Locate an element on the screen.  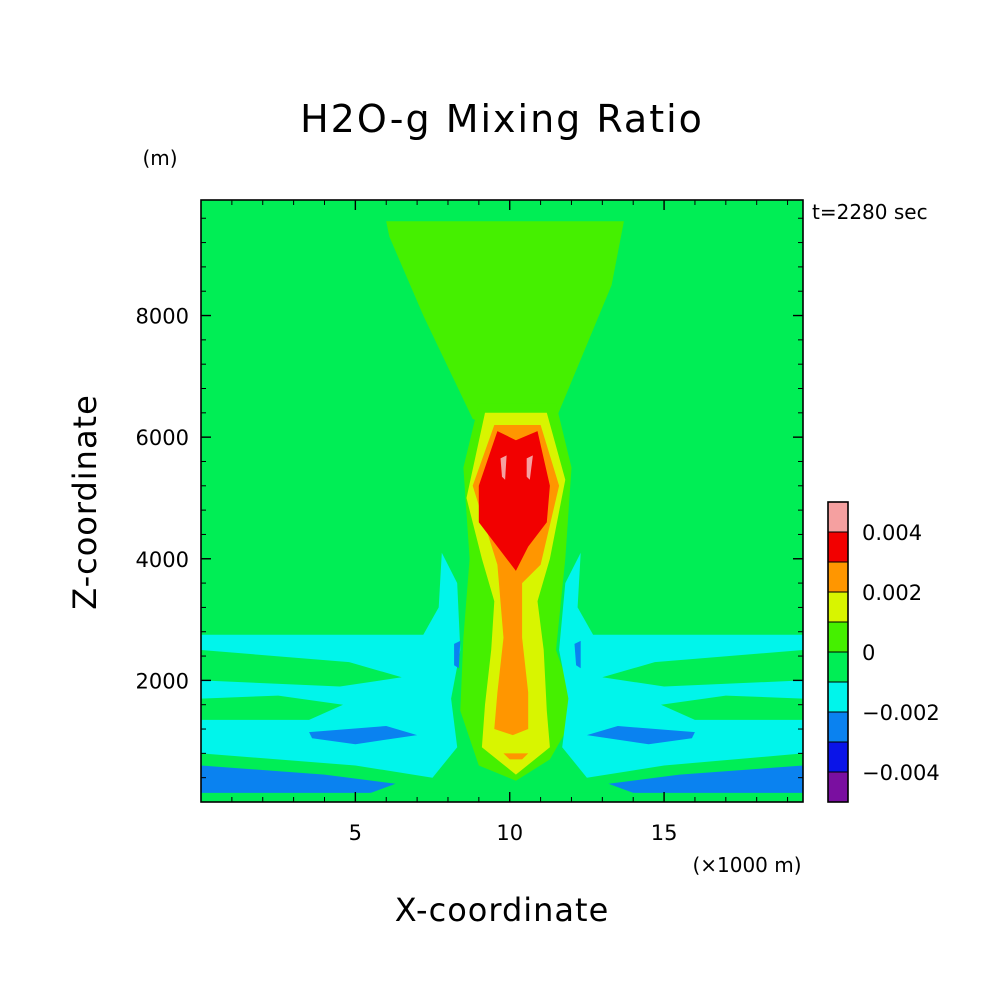
colorbar-frame is located at coordinates (838, 652).